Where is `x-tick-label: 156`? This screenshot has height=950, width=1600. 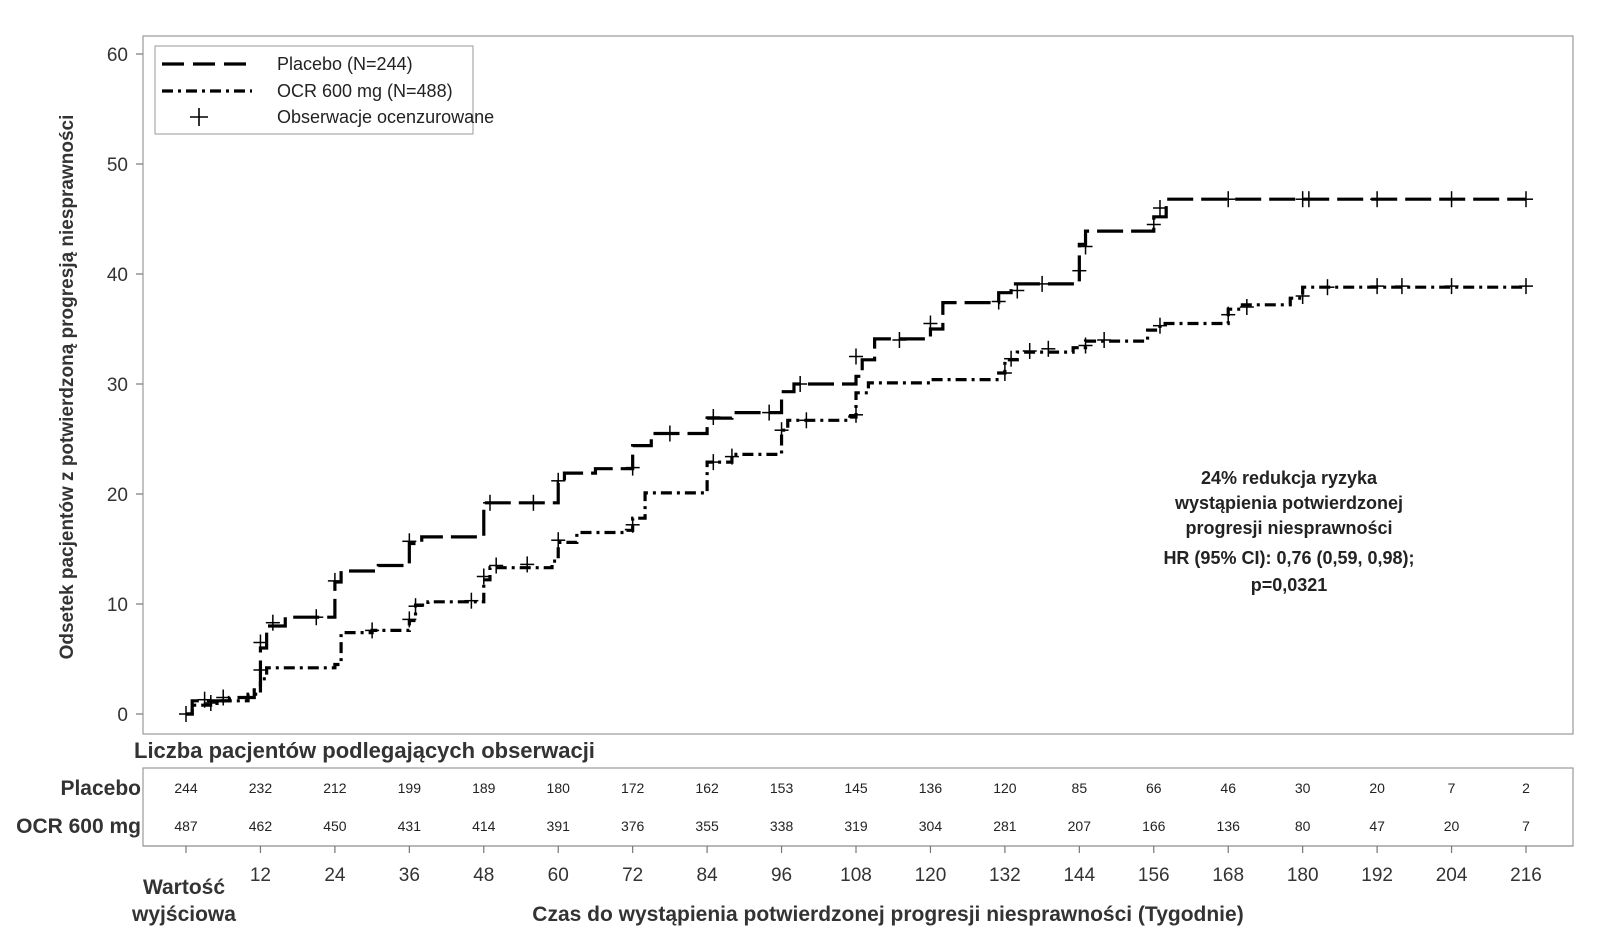 x-tick-label: 156 is located at coordinates (1154, 875).